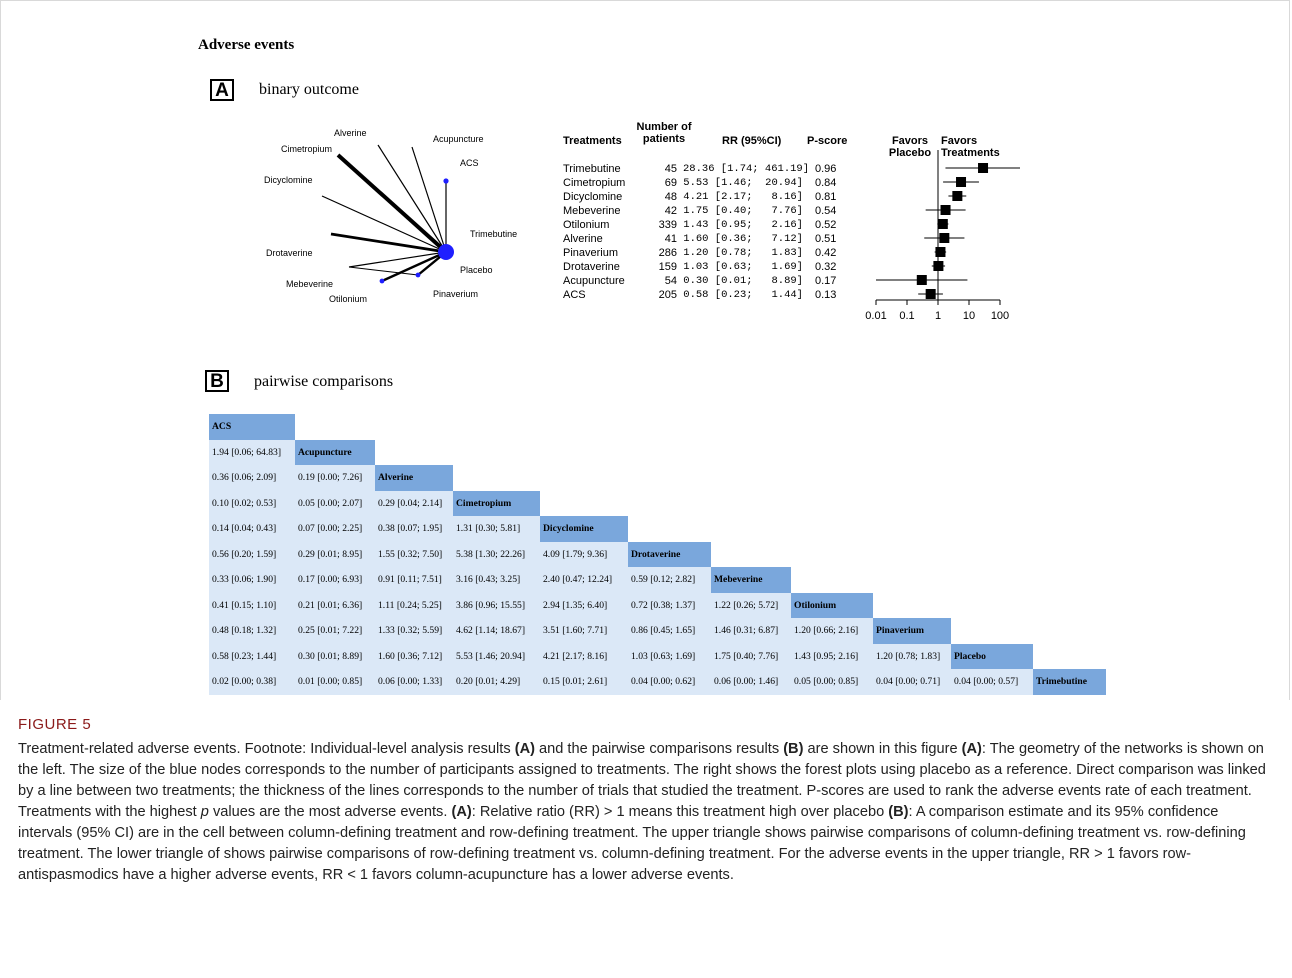  Describe the element at coordinates (970, 153) in the screenshot. I see `favors-treatments-line2: Treatments` at that location.